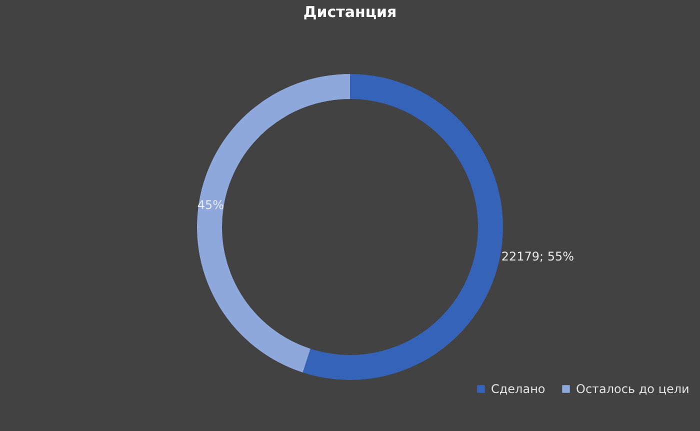 Image resolution: width=700 pixels, height=431 pixels. What do you see at coordinates (537, 257) in the screenshot?
I see `data-label: 22179; 55%` at bounding box center [537, 257].